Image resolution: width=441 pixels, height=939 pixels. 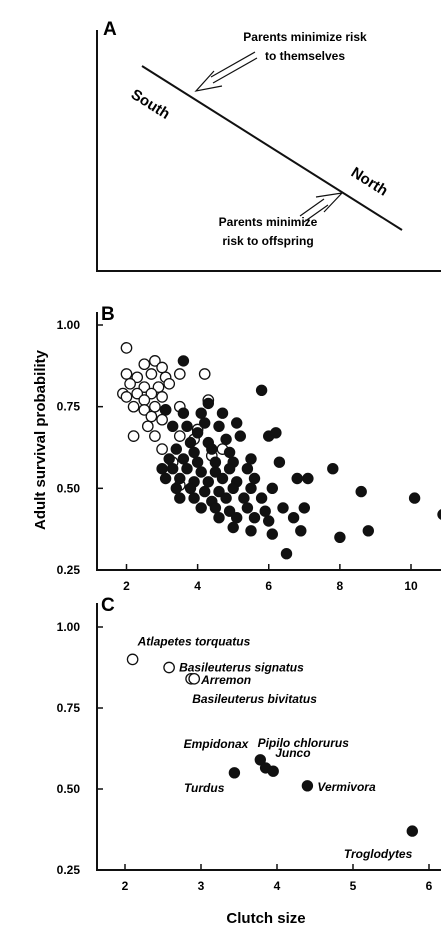 I want to click on species-point-atlapetes-torquatus, so click(x=132, y=659).